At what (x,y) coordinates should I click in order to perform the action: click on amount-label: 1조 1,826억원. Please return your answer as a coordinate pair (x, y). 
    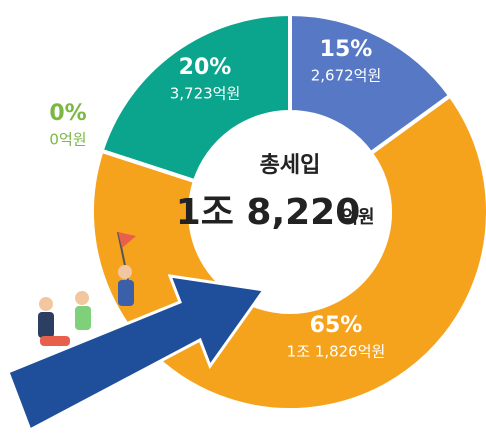
    Looking at the image, I should click on (336, 352).